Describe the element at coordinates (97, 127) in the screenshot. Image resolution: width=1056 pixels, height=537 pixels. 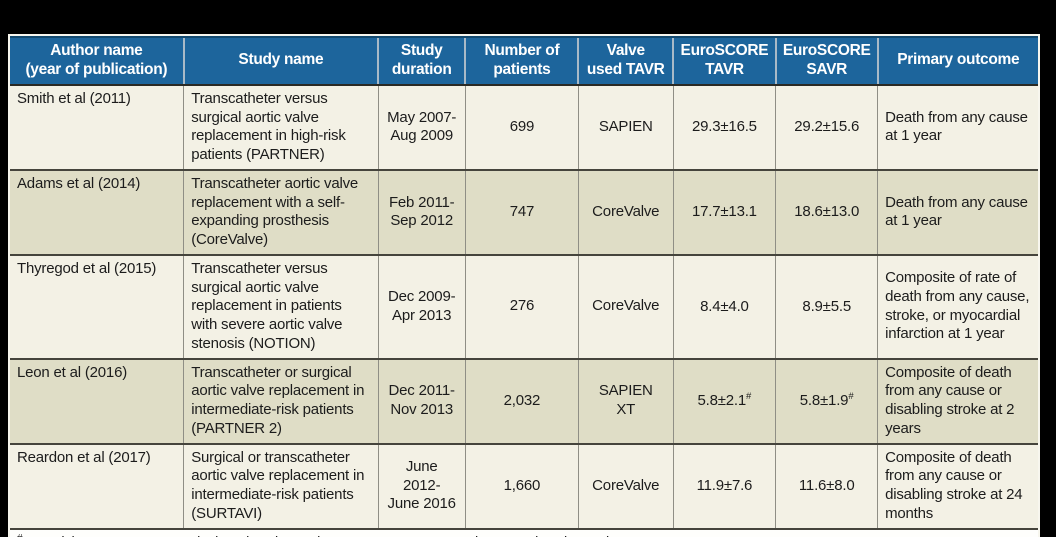
I see `author-cell: Smith et al (2011)` at that location.